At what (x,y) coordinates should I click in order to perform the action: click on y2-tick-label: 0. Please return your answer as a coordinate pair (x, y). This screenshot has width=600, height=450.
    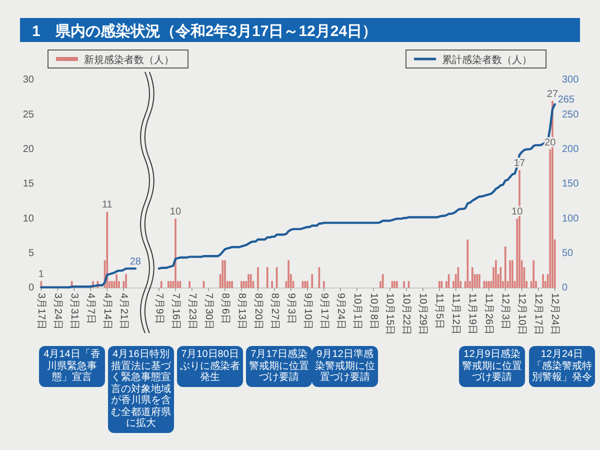
    Looking at the image, I should click on (565, 288).